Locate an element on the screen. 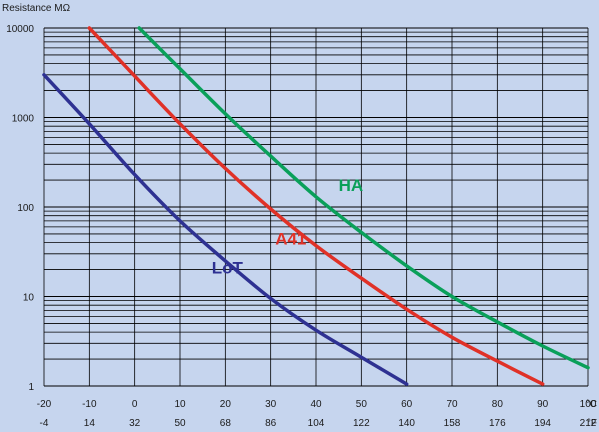 Image resolution: width=599 pixels, height=432 pixels. x-tick-label-celsius: -10 is located at coordinates (89, 404).